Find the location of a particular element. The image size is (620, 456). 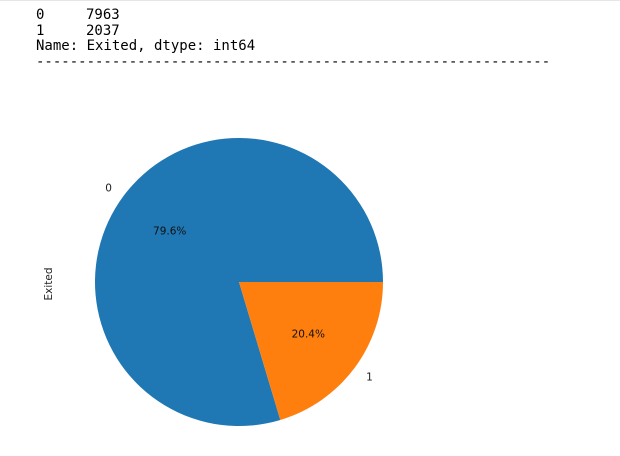

y-axis-label: Exited is located at coordinates (49, 283).